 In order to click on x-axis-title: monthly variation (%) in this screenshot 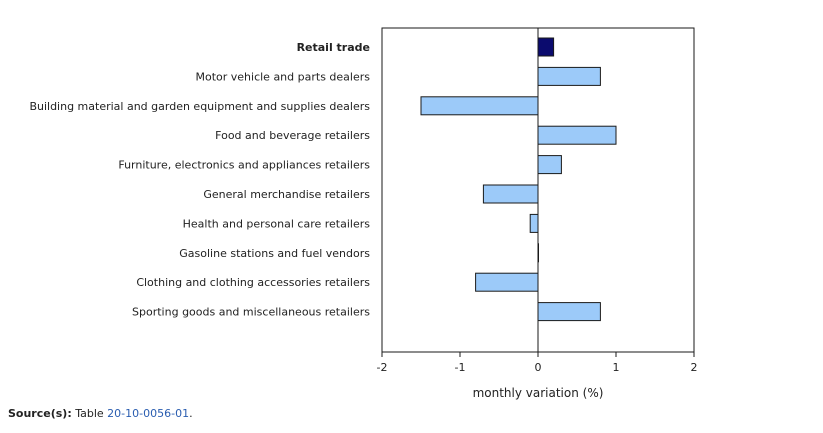, I will do `click(538, 393)`.